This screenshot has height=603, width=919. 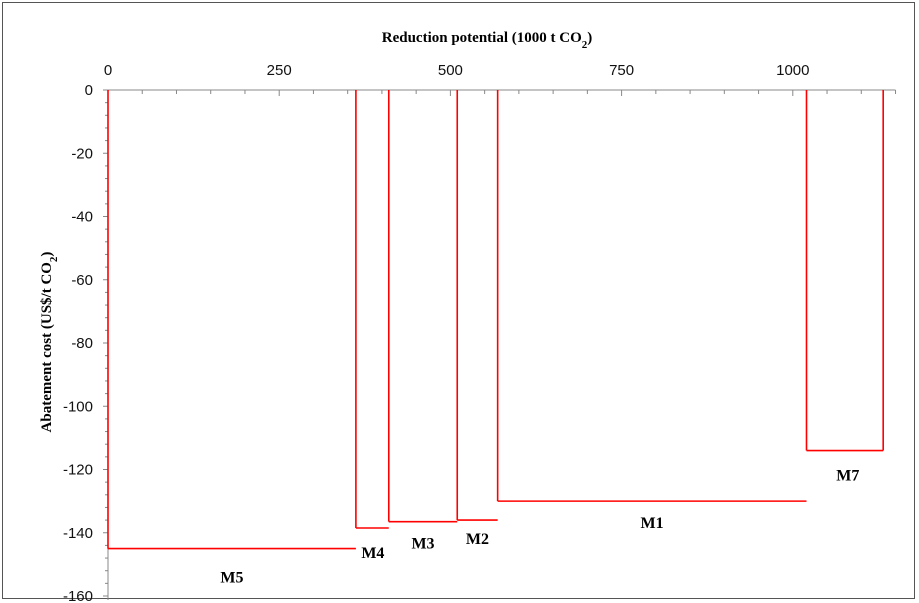 I want to click on y-axis-title: Abatement cost (US$/t CO2), so click(x=49, y=342).